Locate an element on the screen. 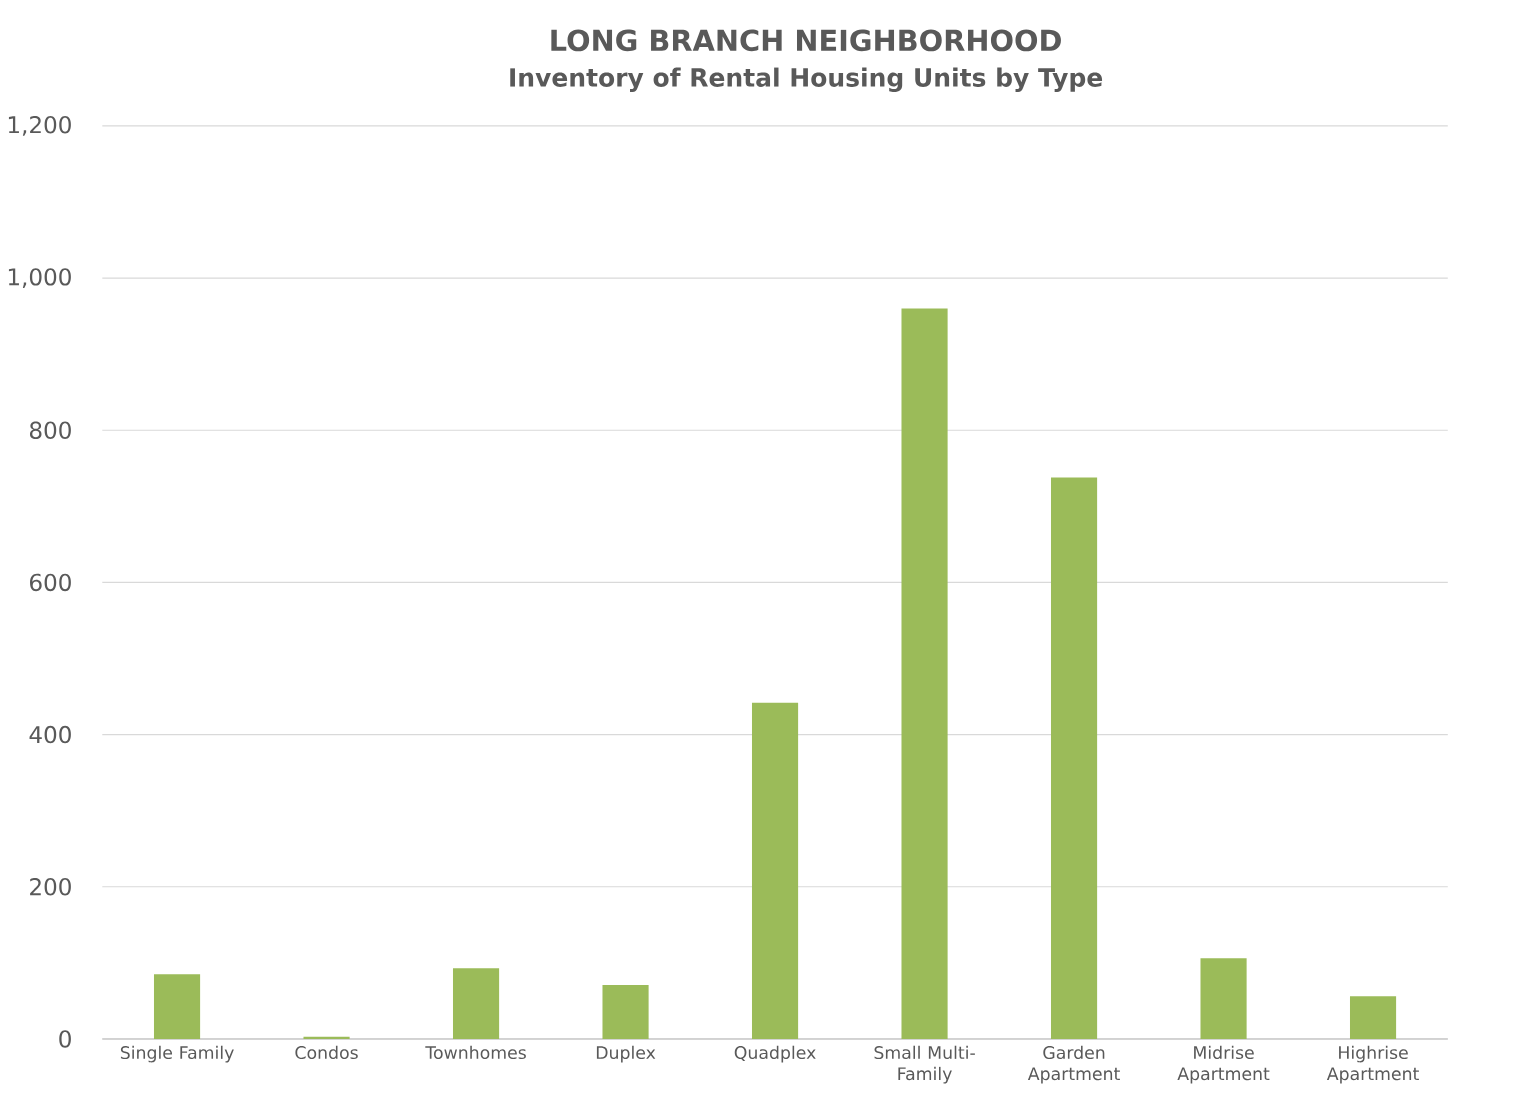 The image size is (1536, 1108). x-tick-label: Highrise Apartment is located at coordinates (1372, 1064).